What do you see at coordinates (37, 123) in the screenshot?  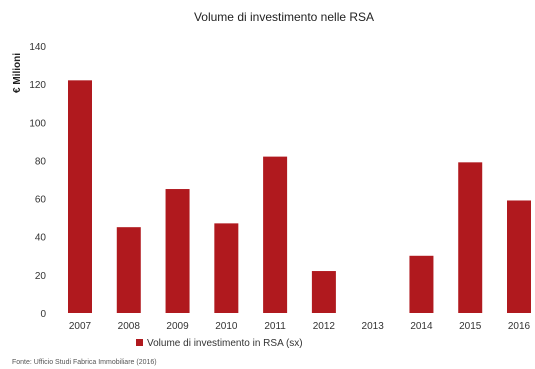 I see `y-tick-label: 100` at bounding box center [37, 123].